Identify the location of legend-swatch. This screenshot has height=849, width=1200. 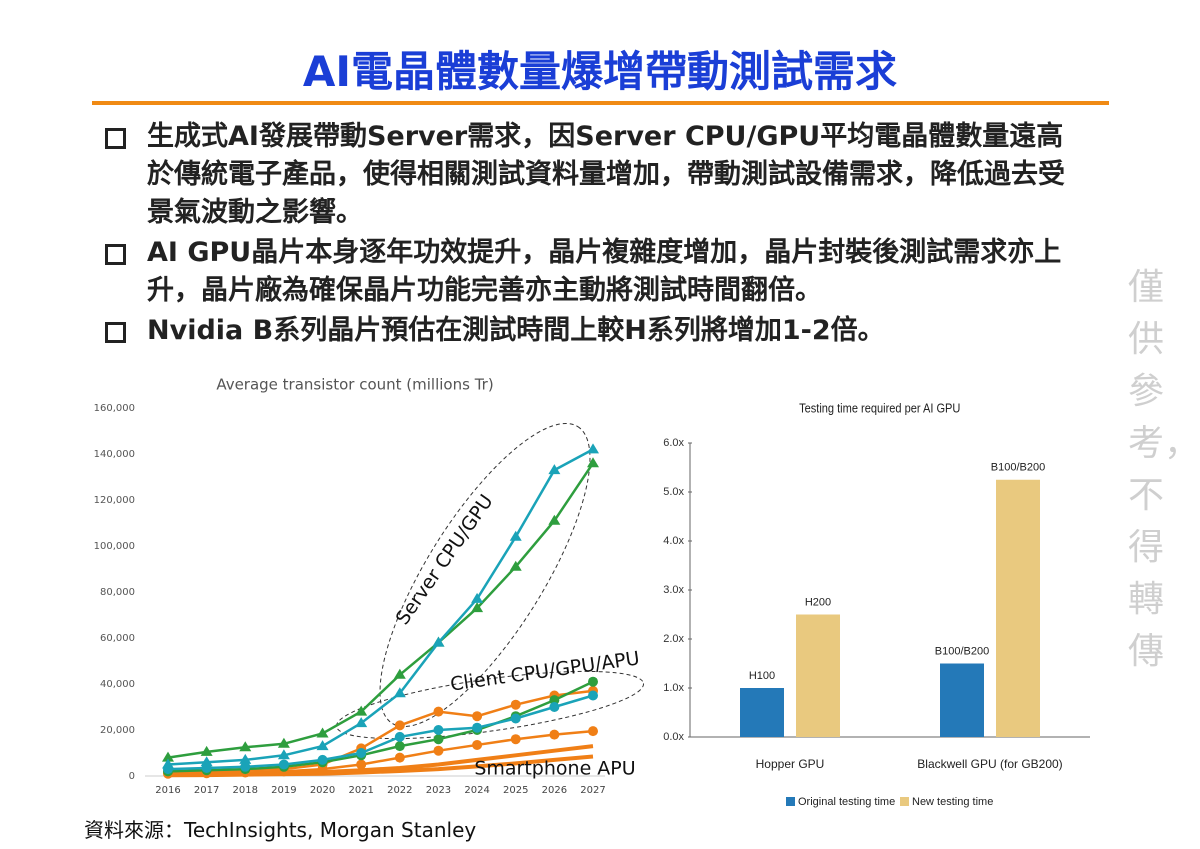
(790, 801).